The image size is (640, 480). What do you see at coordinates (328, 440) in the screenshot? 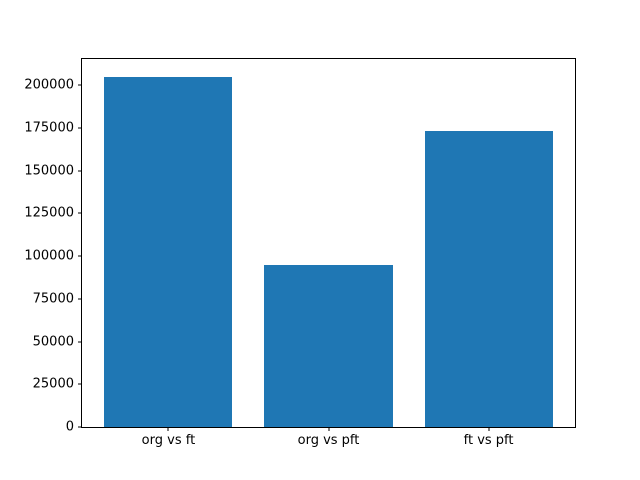
I see `x-tick-label: org vs pft` at bounding box center [328, 440].